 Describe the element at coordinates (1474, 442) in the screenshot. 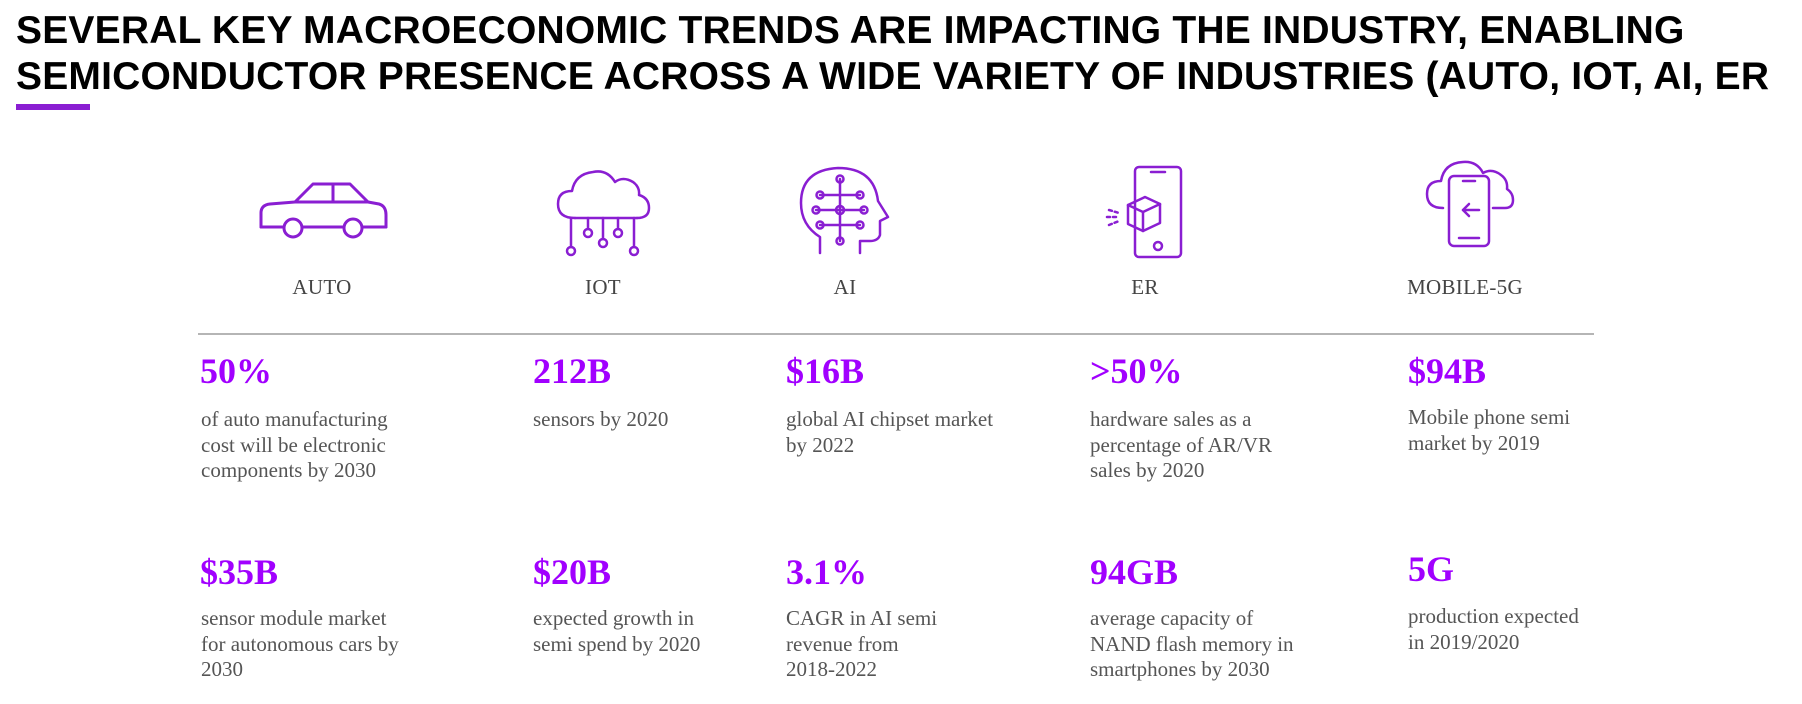

I see `description-line: market by 2019` at that location.